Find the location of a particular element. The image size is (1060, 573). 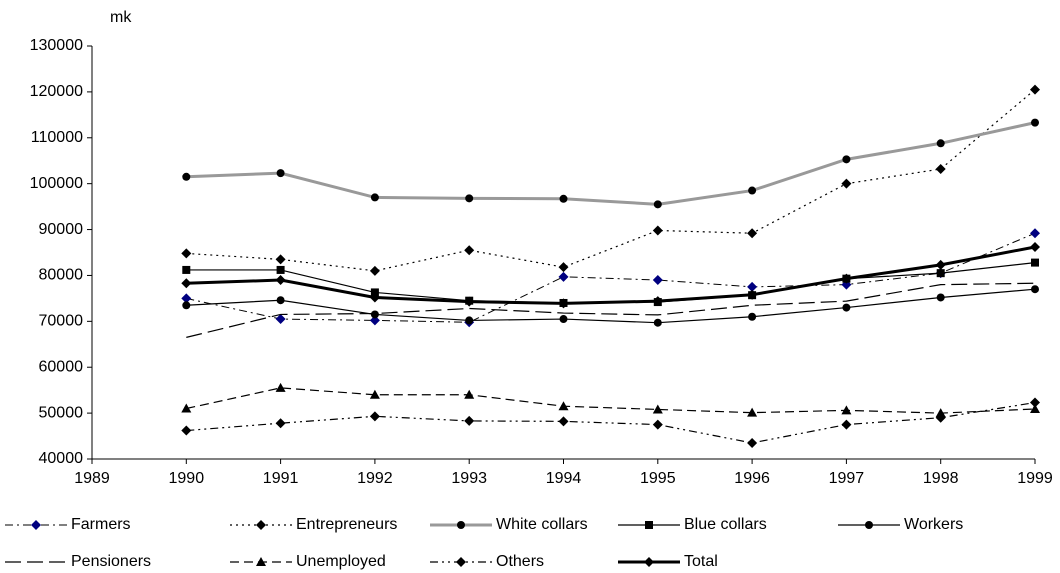

legend-label: White collars is located at coordinates (542, 524).